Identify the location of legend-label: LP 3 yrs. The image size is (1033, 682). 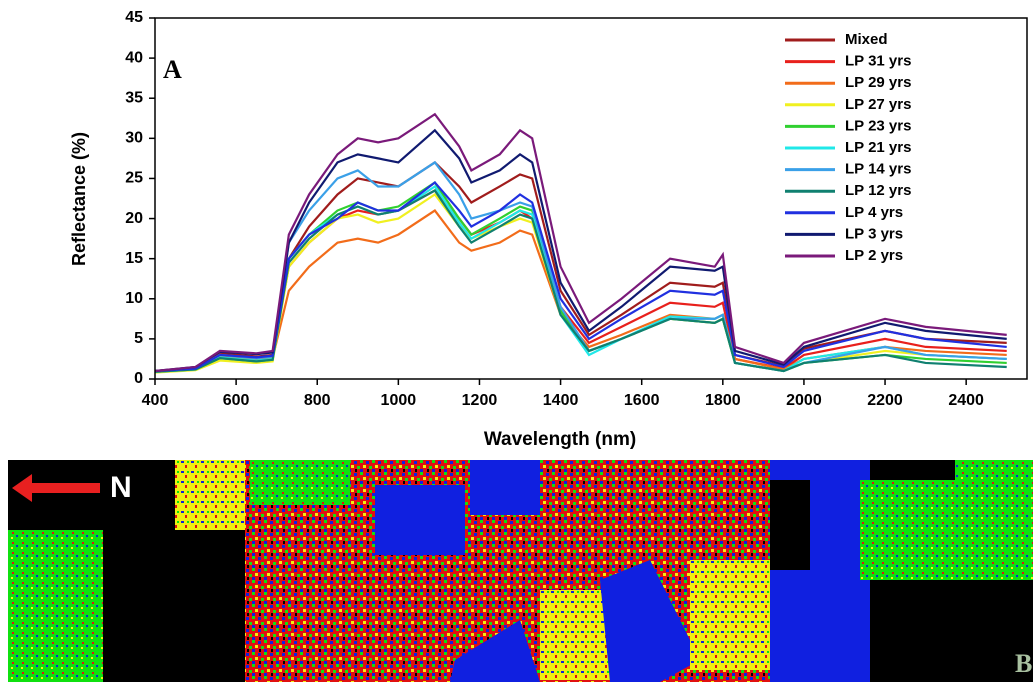
(874, 233).